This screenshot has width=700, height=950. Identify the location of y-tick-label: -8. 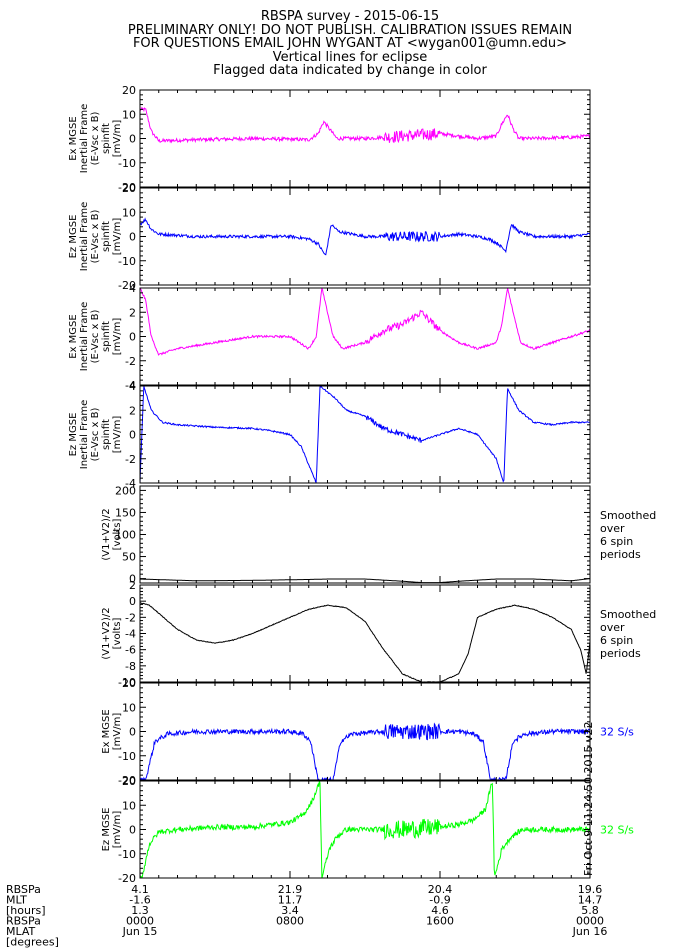
(130, 666).